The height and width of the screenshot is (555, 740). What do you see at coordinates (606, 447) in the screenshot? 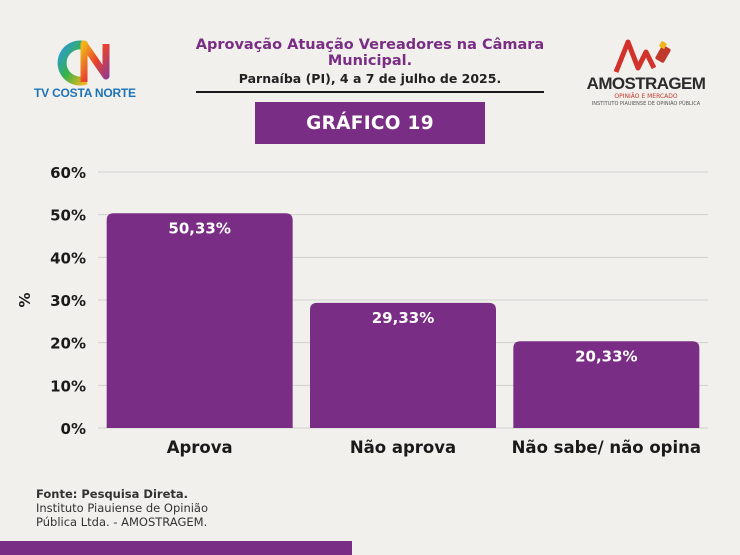
I see `x-category-label: Não sabe/ não opina` at bounding box center [606, 447].